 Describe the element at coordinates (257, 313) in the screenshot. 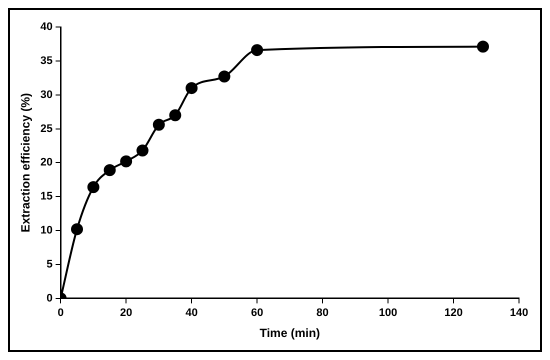

I see `x-tick-label: 60` at that location.